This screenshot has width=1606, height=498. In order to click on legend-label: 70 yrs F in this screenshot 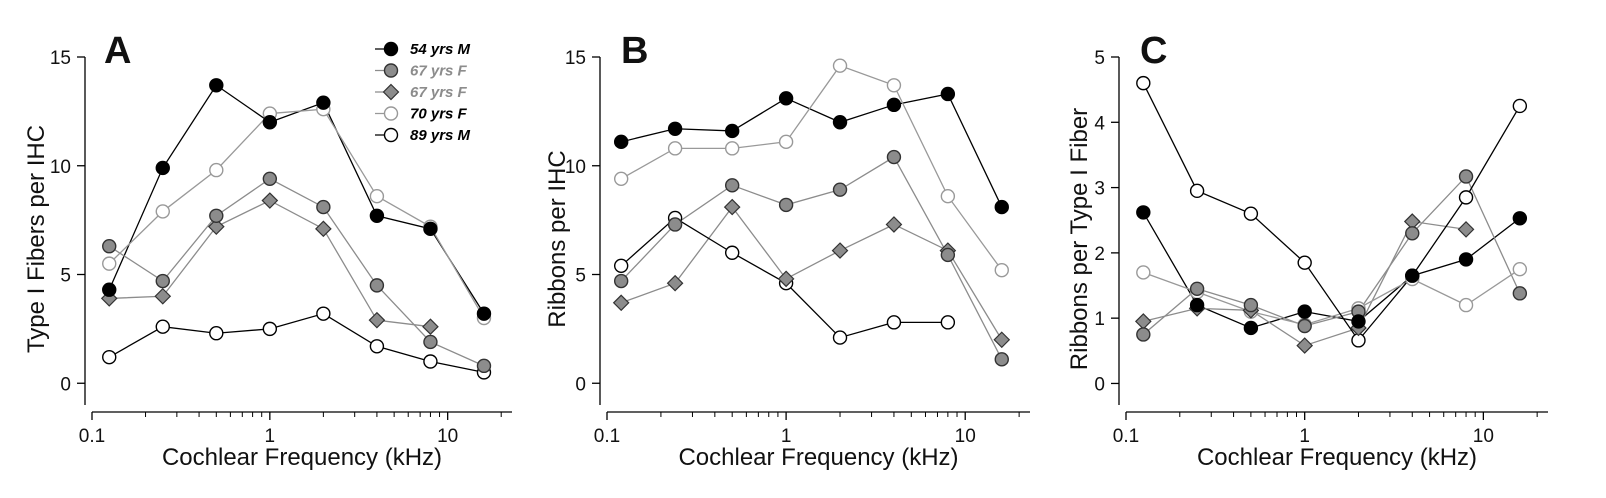, I will do `click(439, 114)`.